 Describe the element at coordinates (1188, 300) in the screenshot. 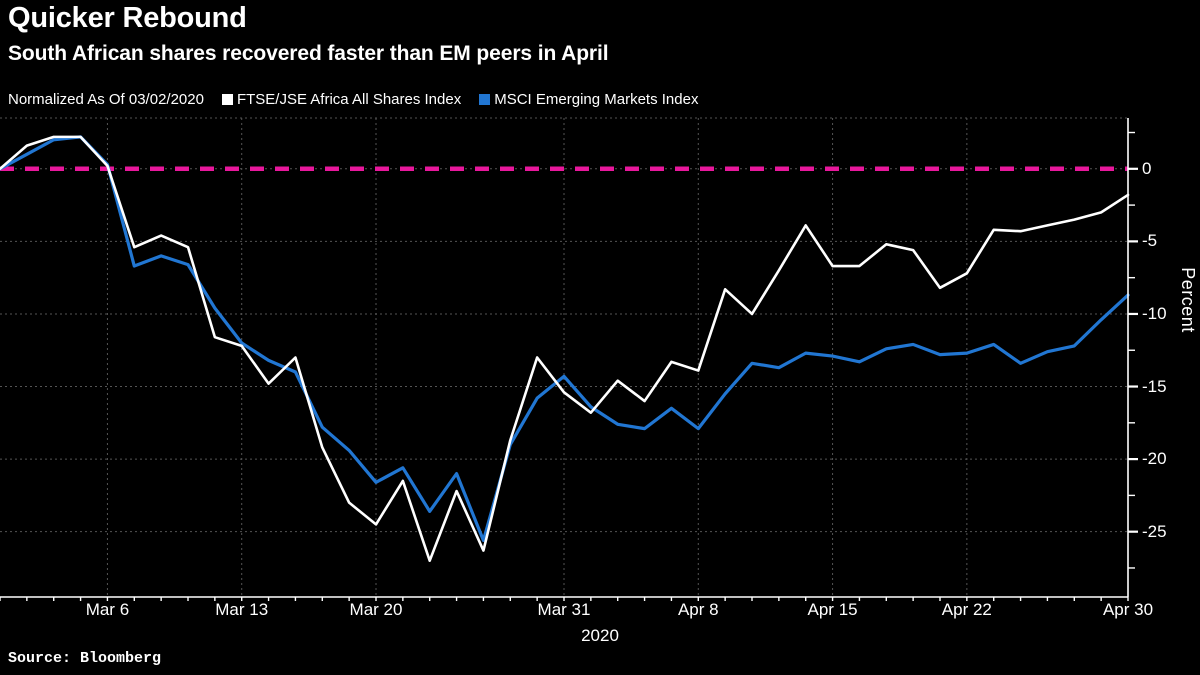

I see `y-axis-title: Percent` at that location.